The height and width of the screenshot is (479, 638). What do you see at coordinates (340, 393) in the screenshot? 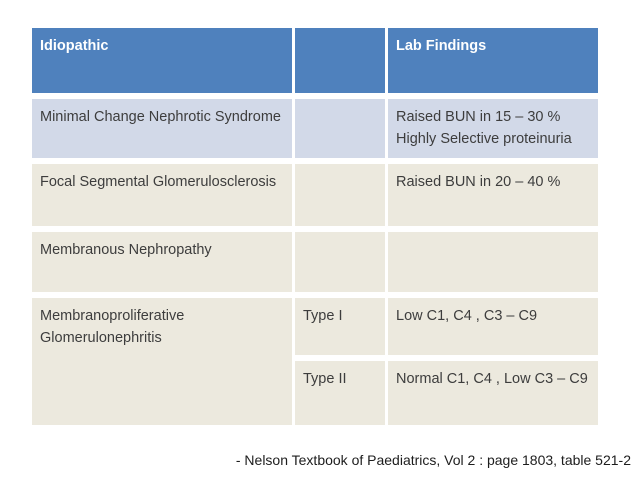
I see `table-cell-type: Type II` at bounding box center [340, 393].